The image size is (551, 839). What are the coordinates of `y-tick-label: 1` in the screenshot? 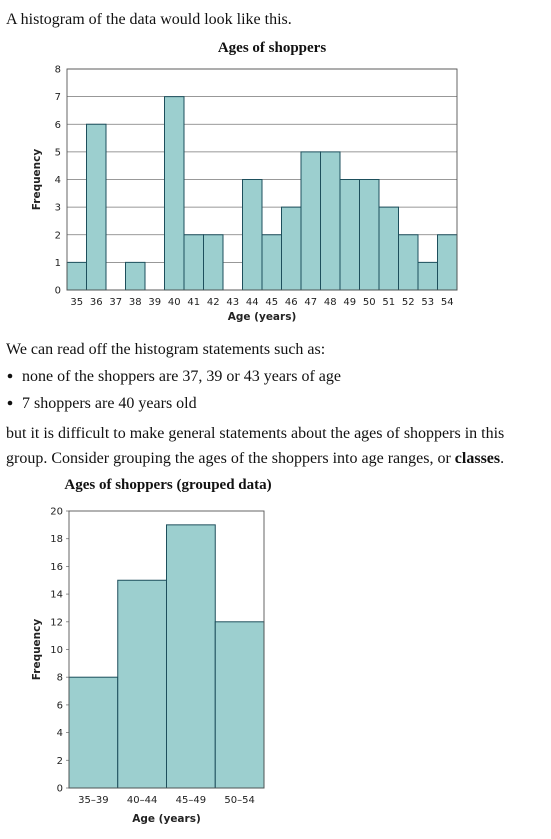 It's located at (58, 263).